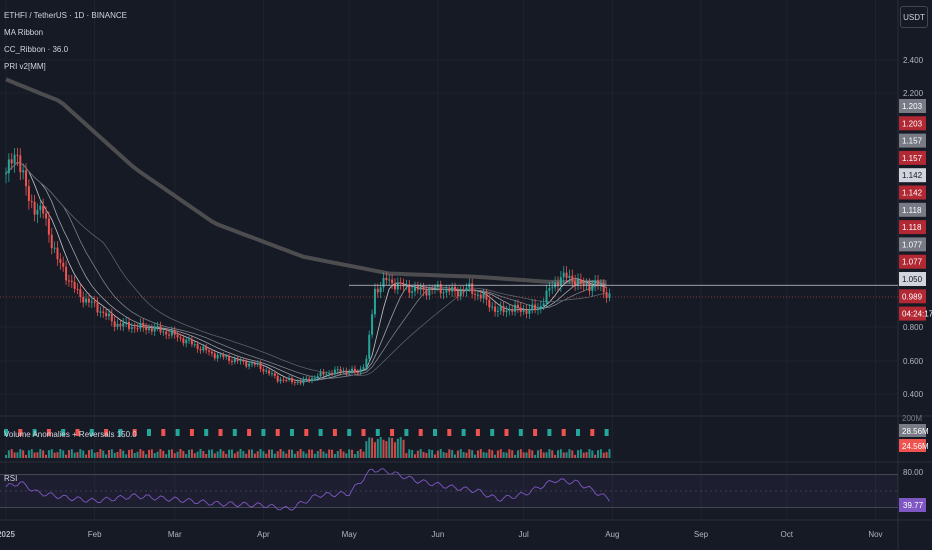 Image resolution: width=932 pixels, height=550 pixels. Describe the element at coordinates (912, 123) in the screenshot. I see `price-label-text: 1.203` at that location.